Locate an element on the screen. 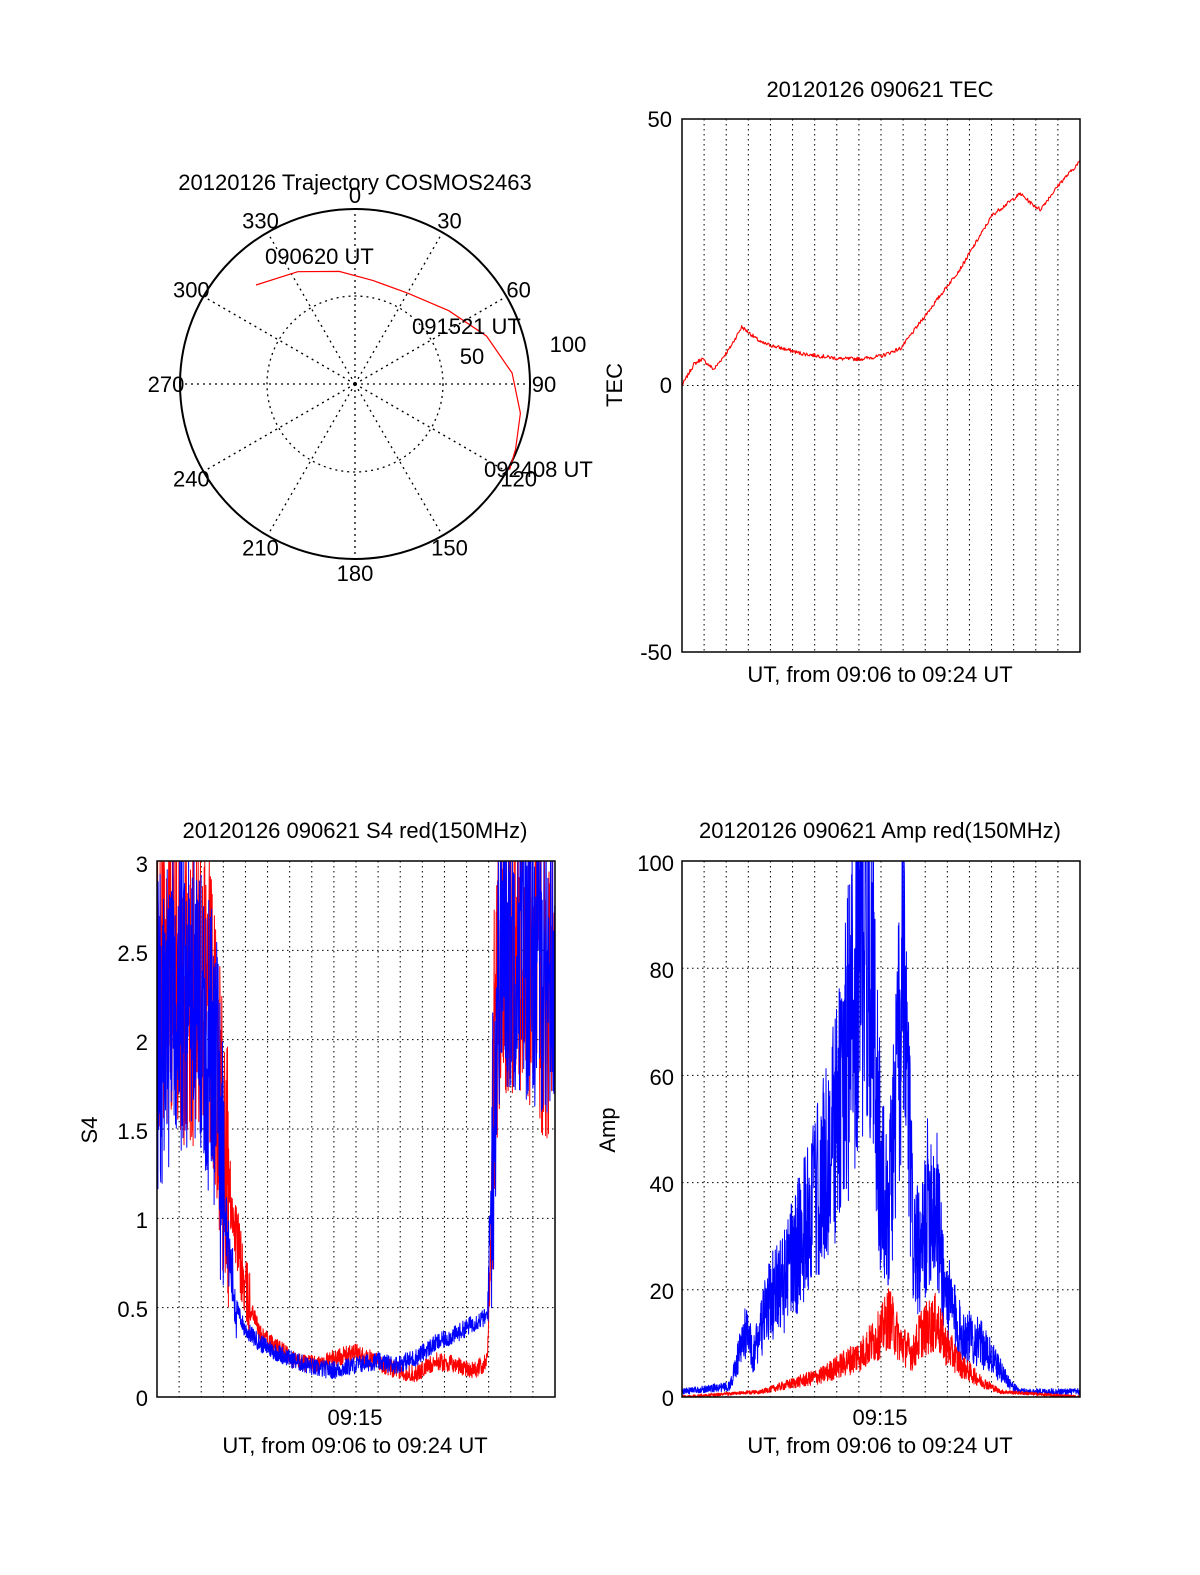 The image size is (1200, 1575). polar-angle-label: 330 is located at coordinates (260, 220).